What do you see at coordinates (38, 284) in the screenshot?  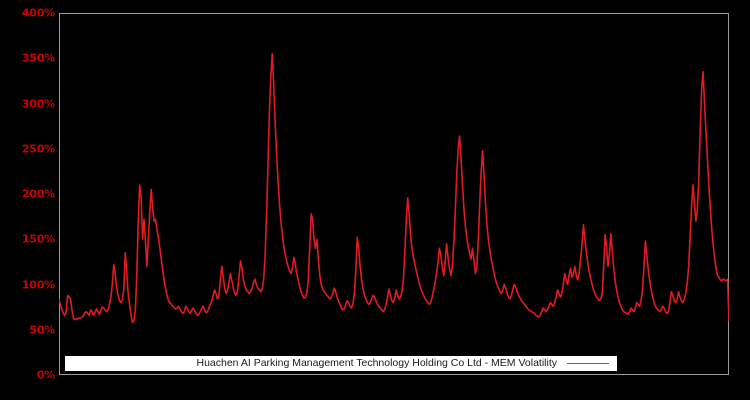 I see `y-axis-tick-label: 100%` at bounding box center [38, 284].